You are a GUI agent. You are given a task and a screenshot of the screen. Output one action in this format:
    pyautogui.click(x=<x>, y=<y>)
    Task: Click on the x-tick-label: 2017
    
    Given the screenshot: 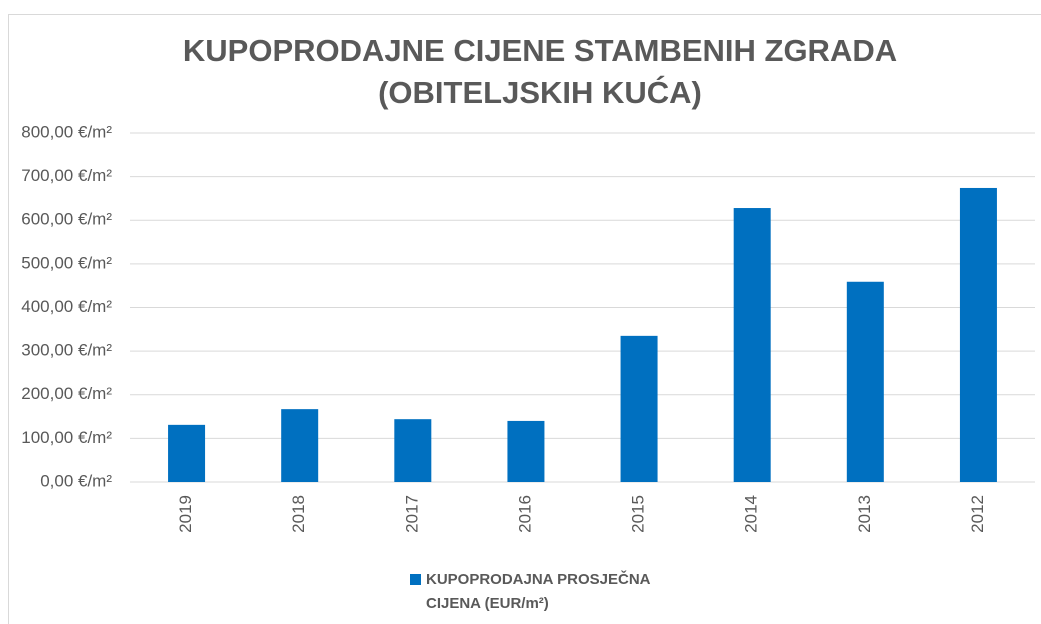 What is the action you would take?
    pyautogui.click(x=411, y=514)
    